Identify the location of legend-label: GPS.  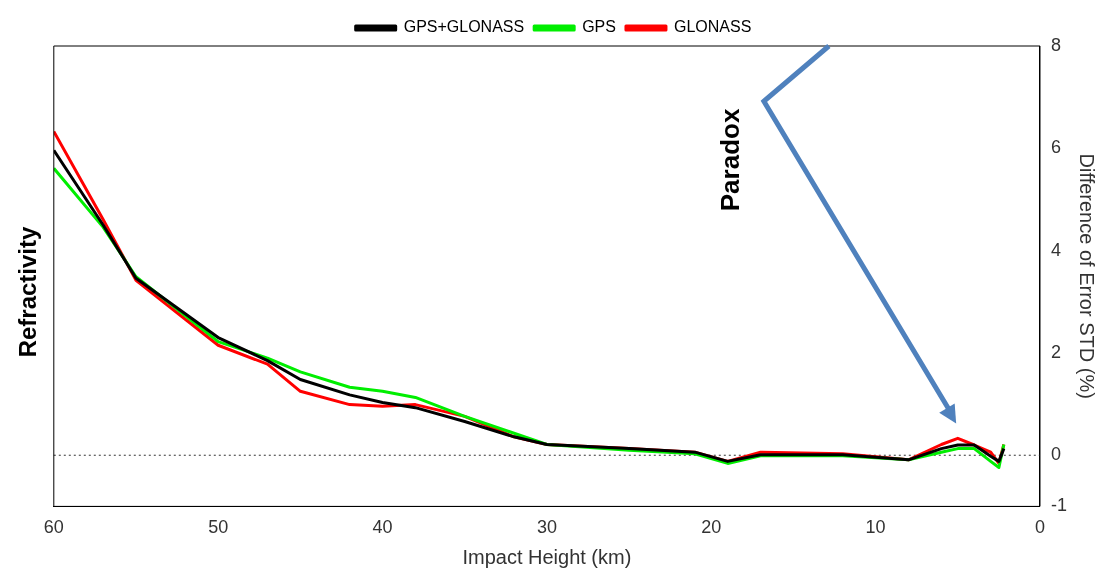
(599, 27).